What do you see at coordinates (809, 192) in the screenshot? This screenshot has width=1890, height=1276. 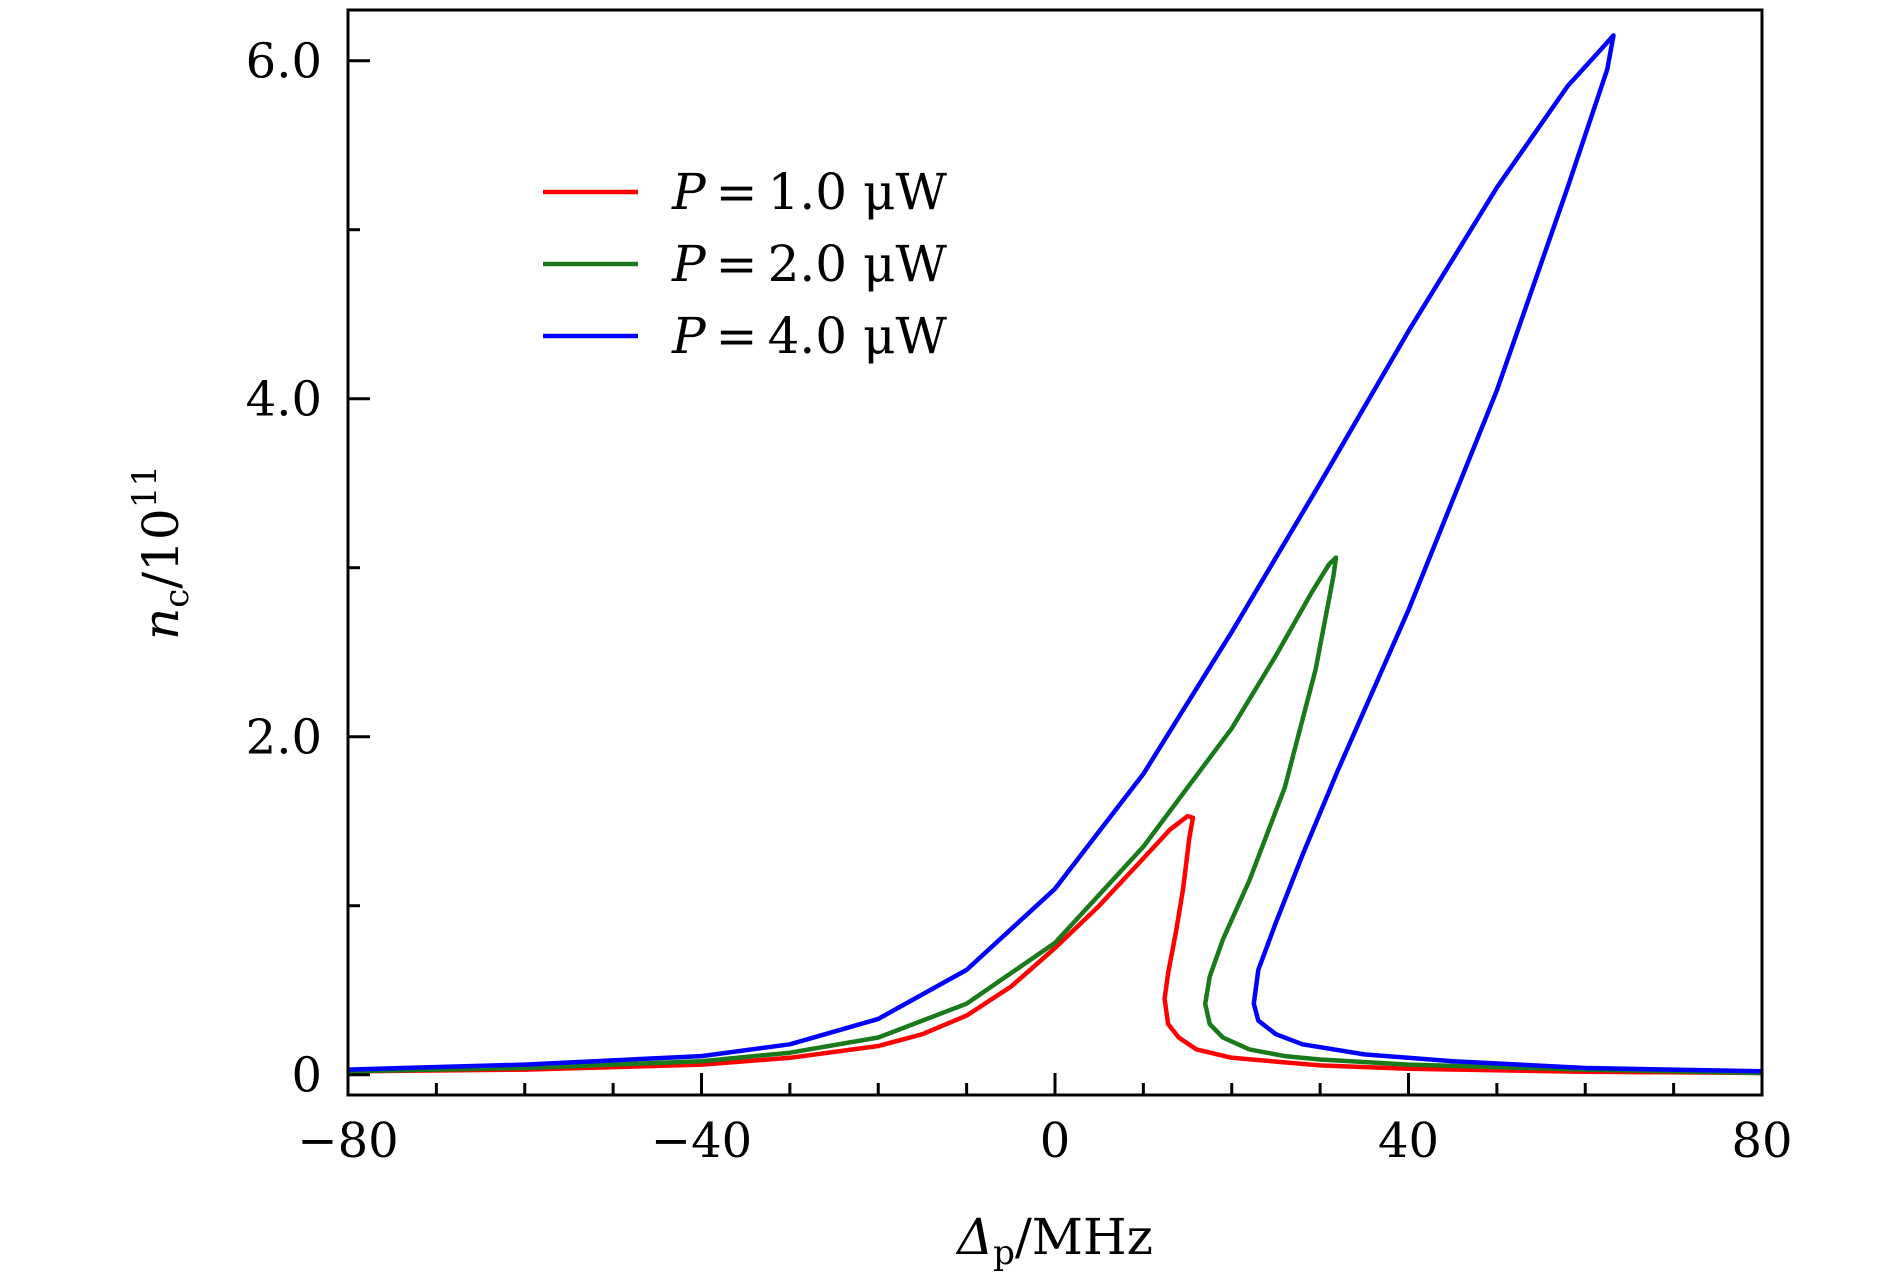 I see `legend-label-1: P = 1.0 μW` at bounding box center [809, 192].